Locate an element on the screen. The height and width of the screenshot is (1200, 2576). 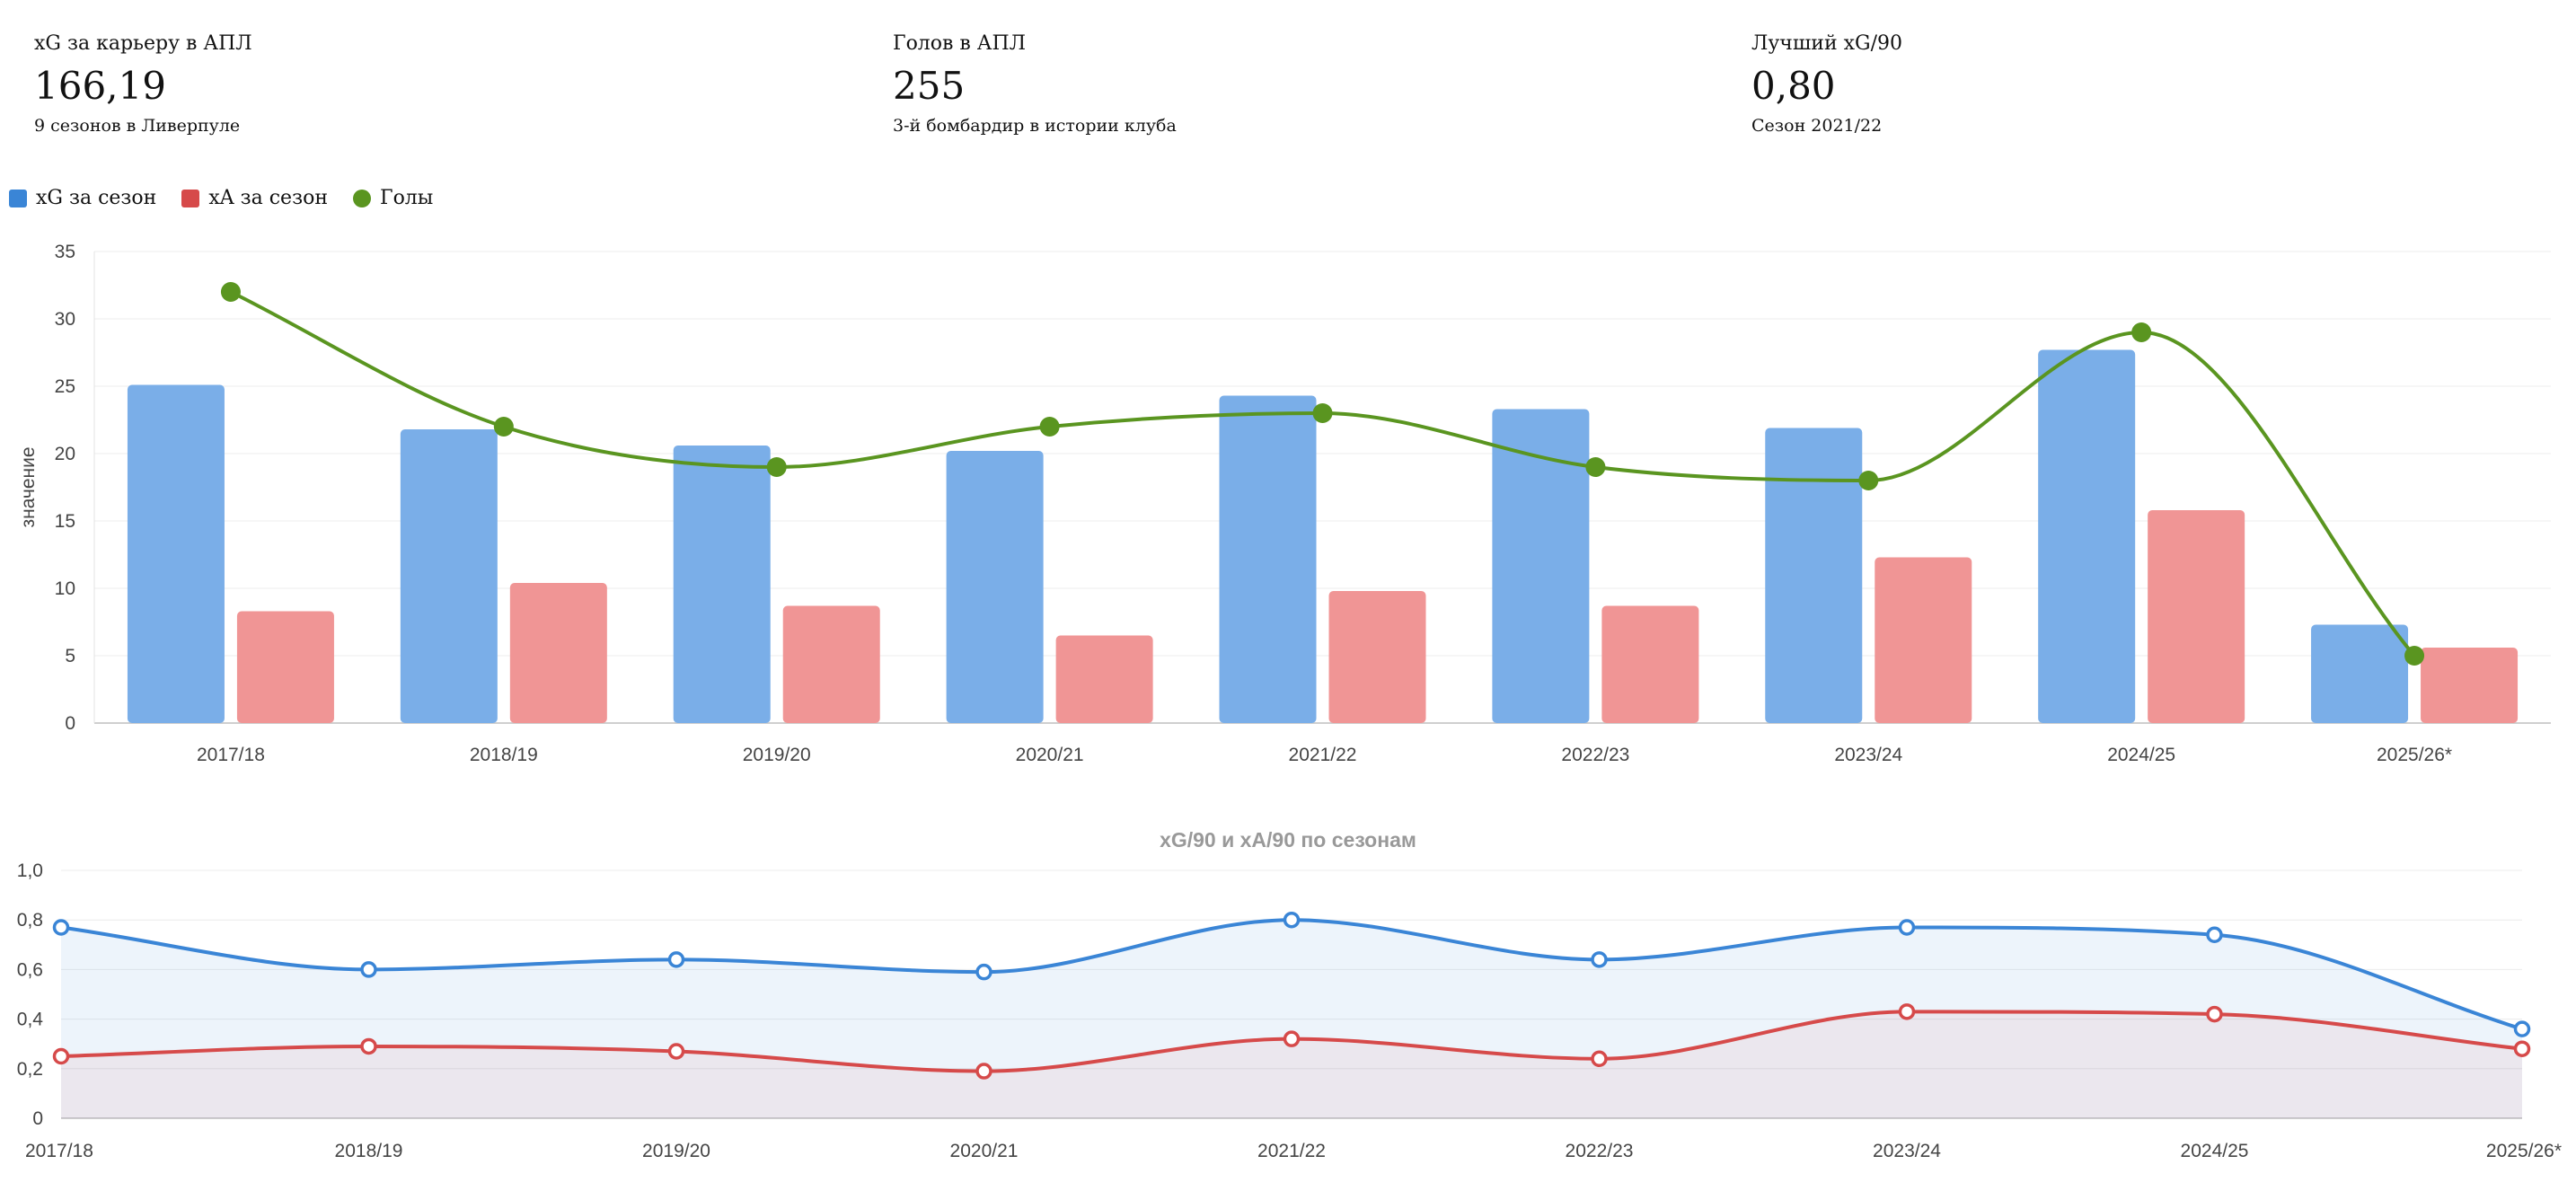
legend-item-goals: Голы is located at coordinates (393, 198).